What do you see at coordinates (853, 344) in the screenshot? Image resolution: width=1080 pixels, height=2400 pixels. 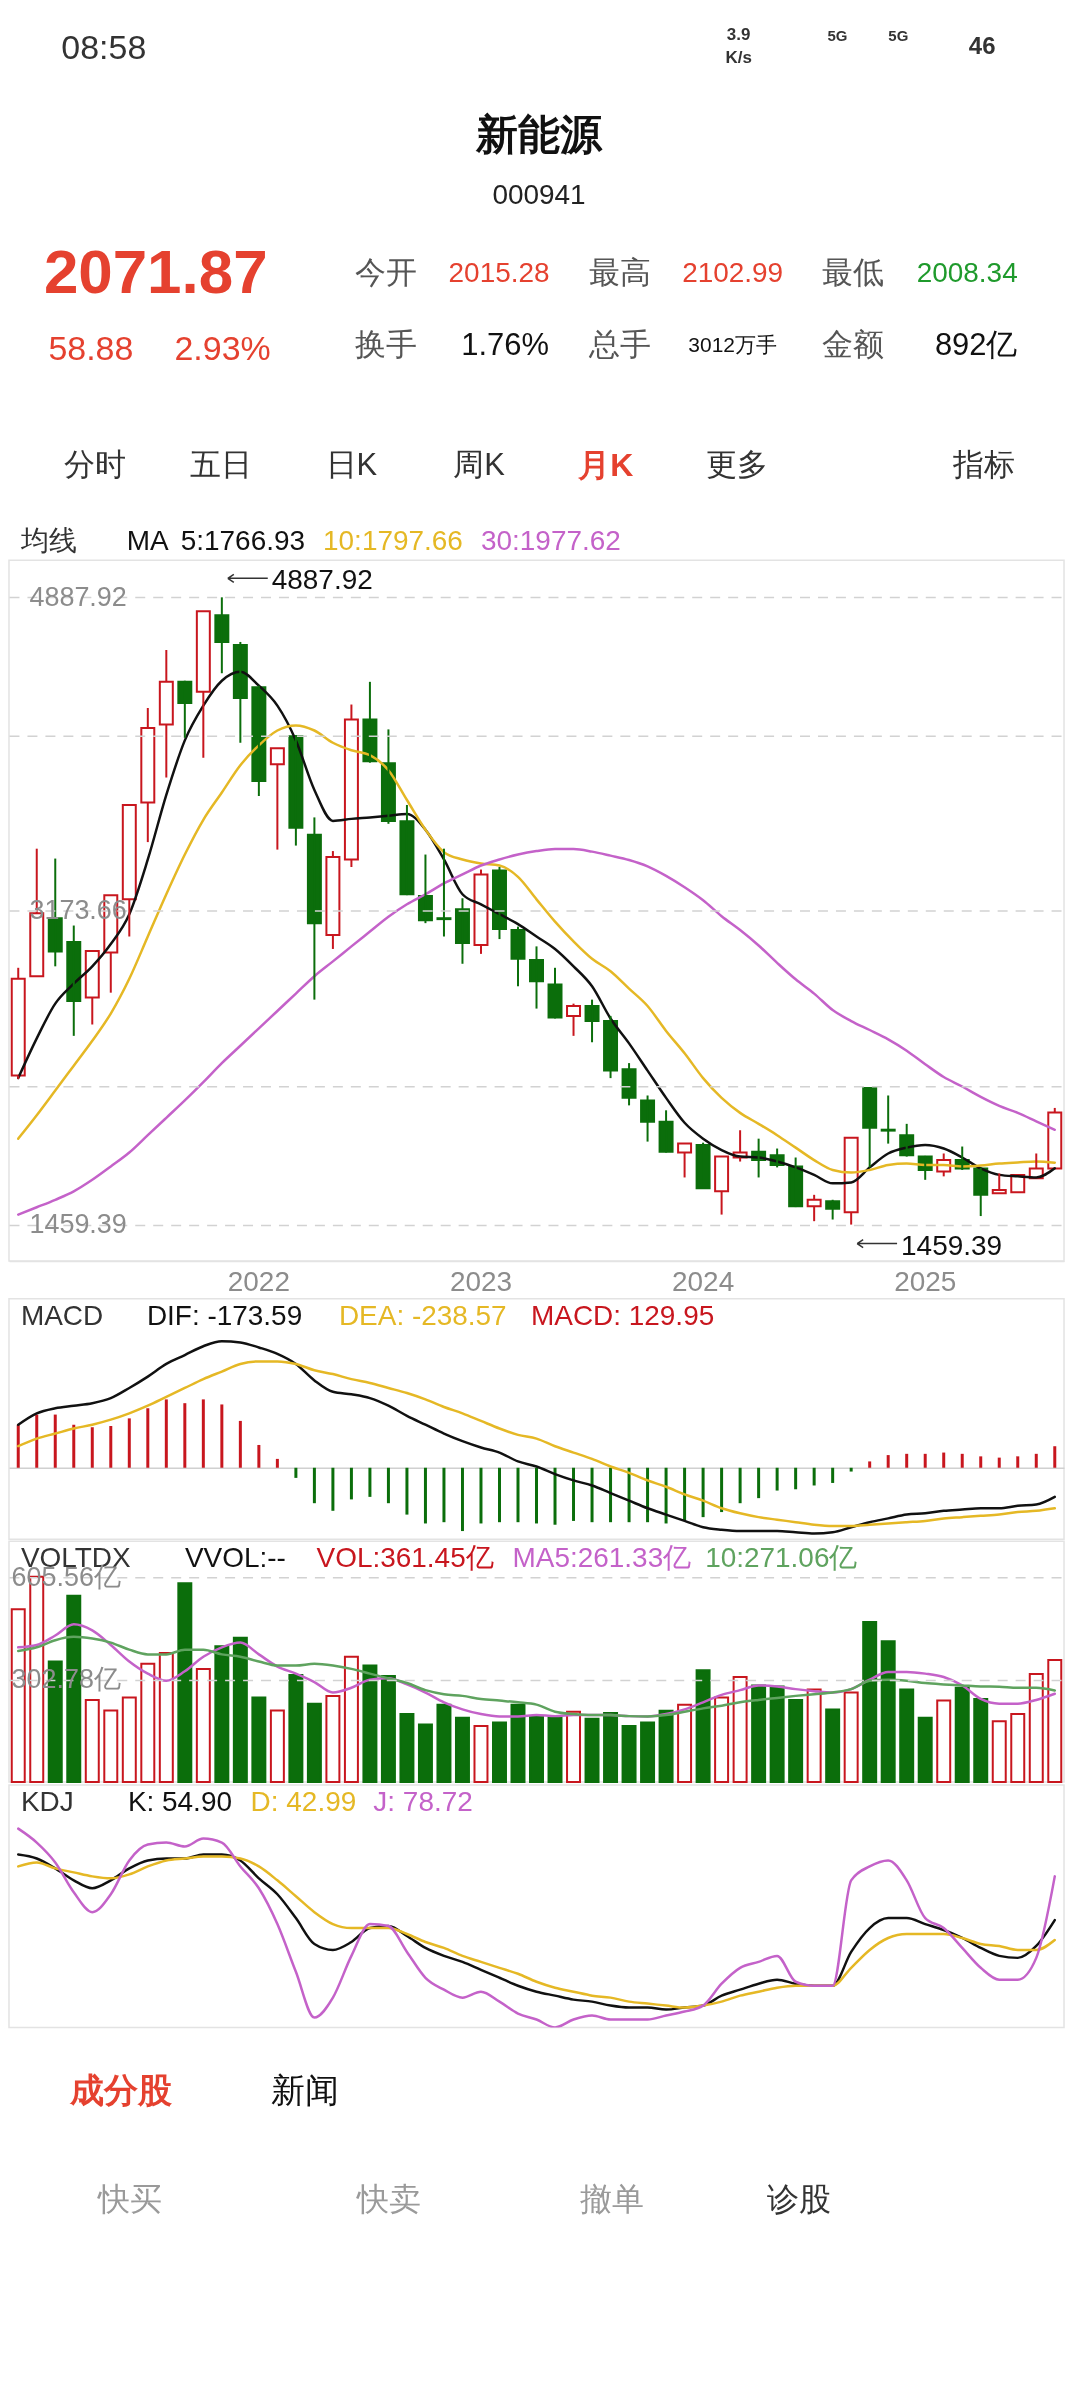 I see `text: 金额` at bounding box center [853, 344].